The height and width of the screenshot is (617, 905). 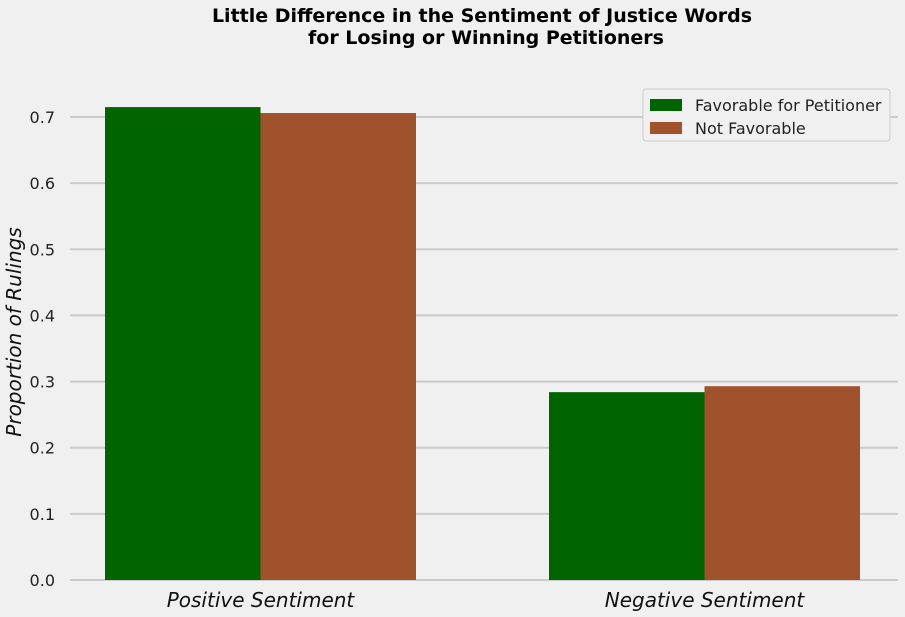 I want to click on y-tick-label: 0.3, so click(x=42, y=382).